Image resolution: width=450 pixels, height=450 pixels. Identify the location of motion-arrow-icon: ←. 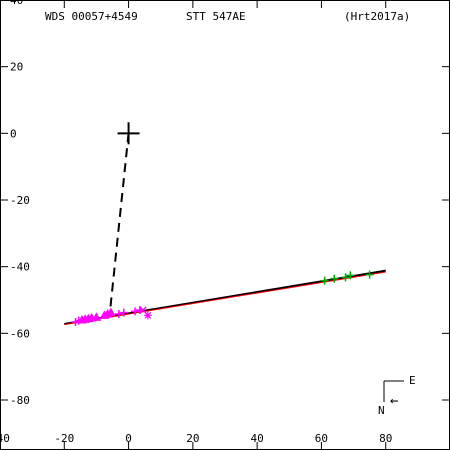
(394, 401).